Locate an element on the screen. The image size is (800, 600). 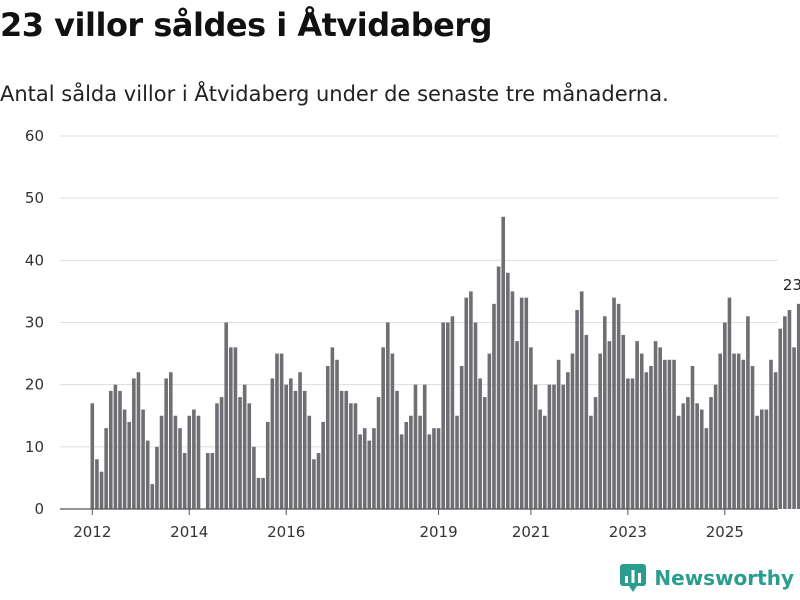
x-tick-label: 2016 is located at coordinates (286, 532).